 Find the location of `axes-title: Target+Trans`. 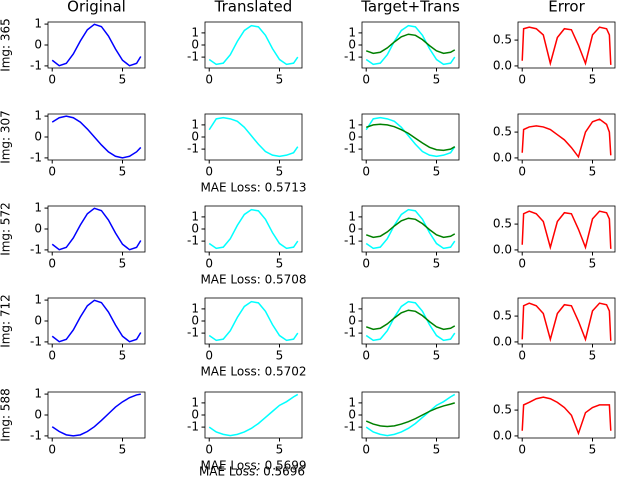

axes-title: Target+Trans is located at coordinates (410, 8).